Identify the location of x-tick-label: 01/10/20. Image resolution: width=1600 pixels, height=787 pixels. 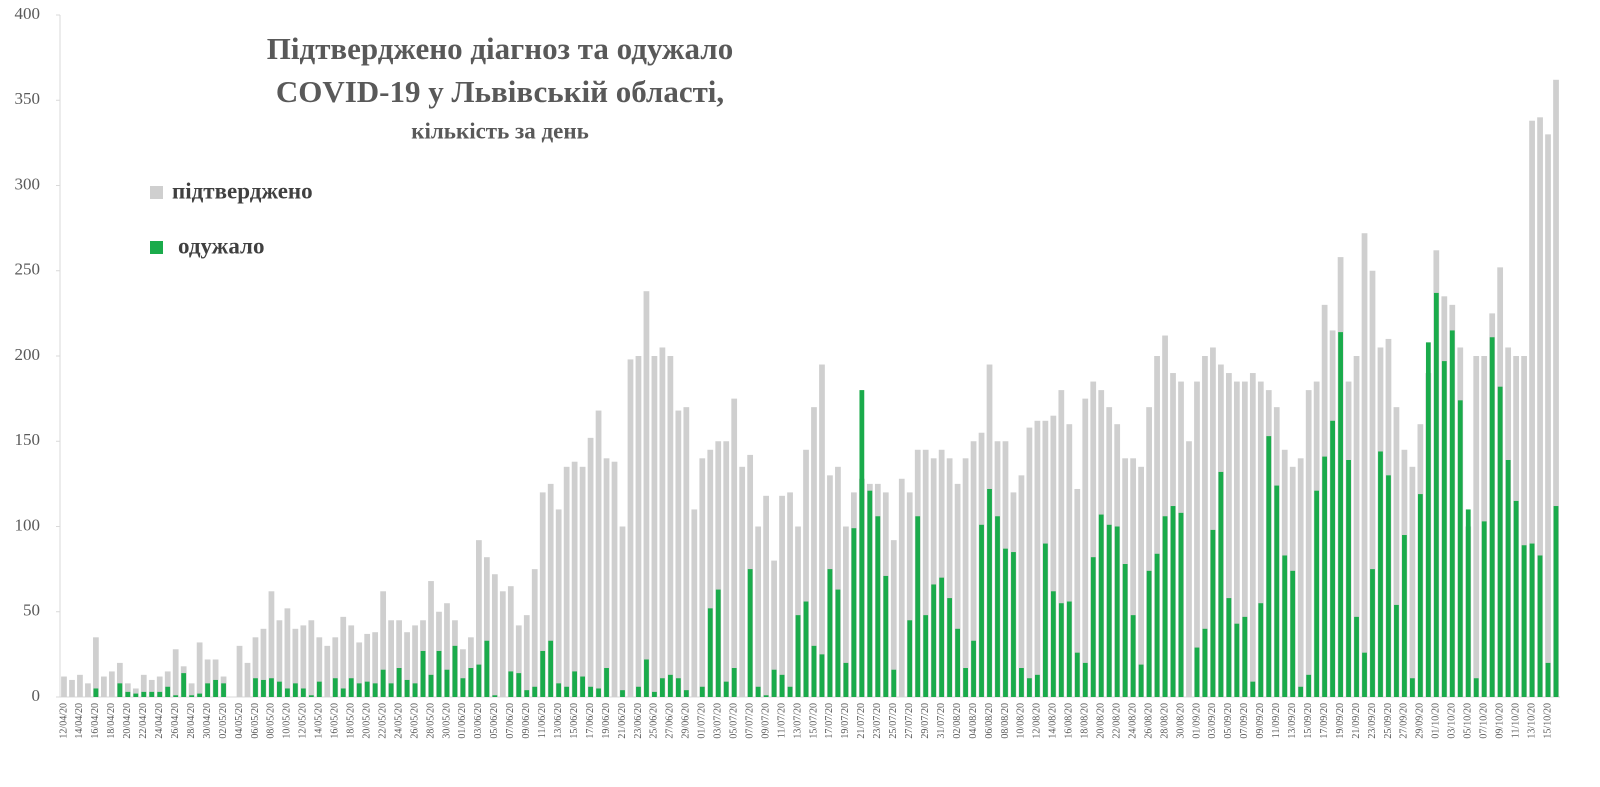
(1436, 721).